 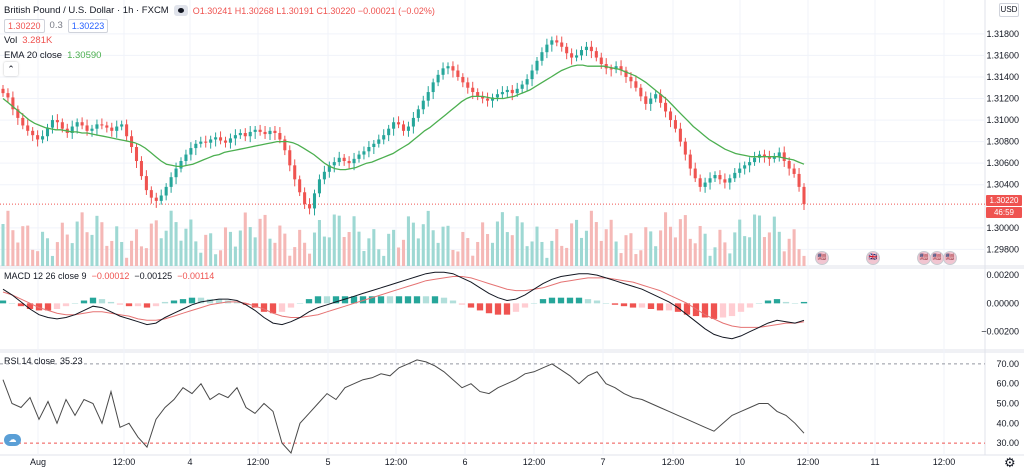 I want to click on symbol-title: British Pound / U.S. Dollar · 1h · FXCM, so click(x=86, y=10).